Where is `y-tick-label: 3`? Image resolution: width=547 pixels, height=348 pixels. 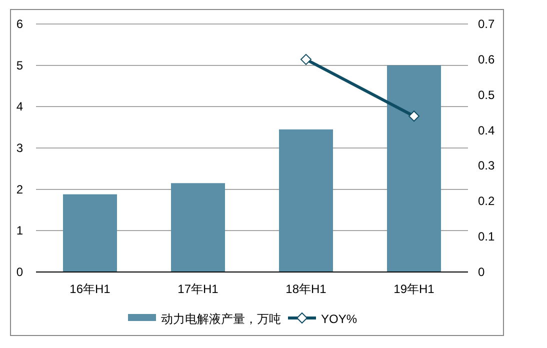
y-tick-label: 3 is located at coordinates (20, 148).